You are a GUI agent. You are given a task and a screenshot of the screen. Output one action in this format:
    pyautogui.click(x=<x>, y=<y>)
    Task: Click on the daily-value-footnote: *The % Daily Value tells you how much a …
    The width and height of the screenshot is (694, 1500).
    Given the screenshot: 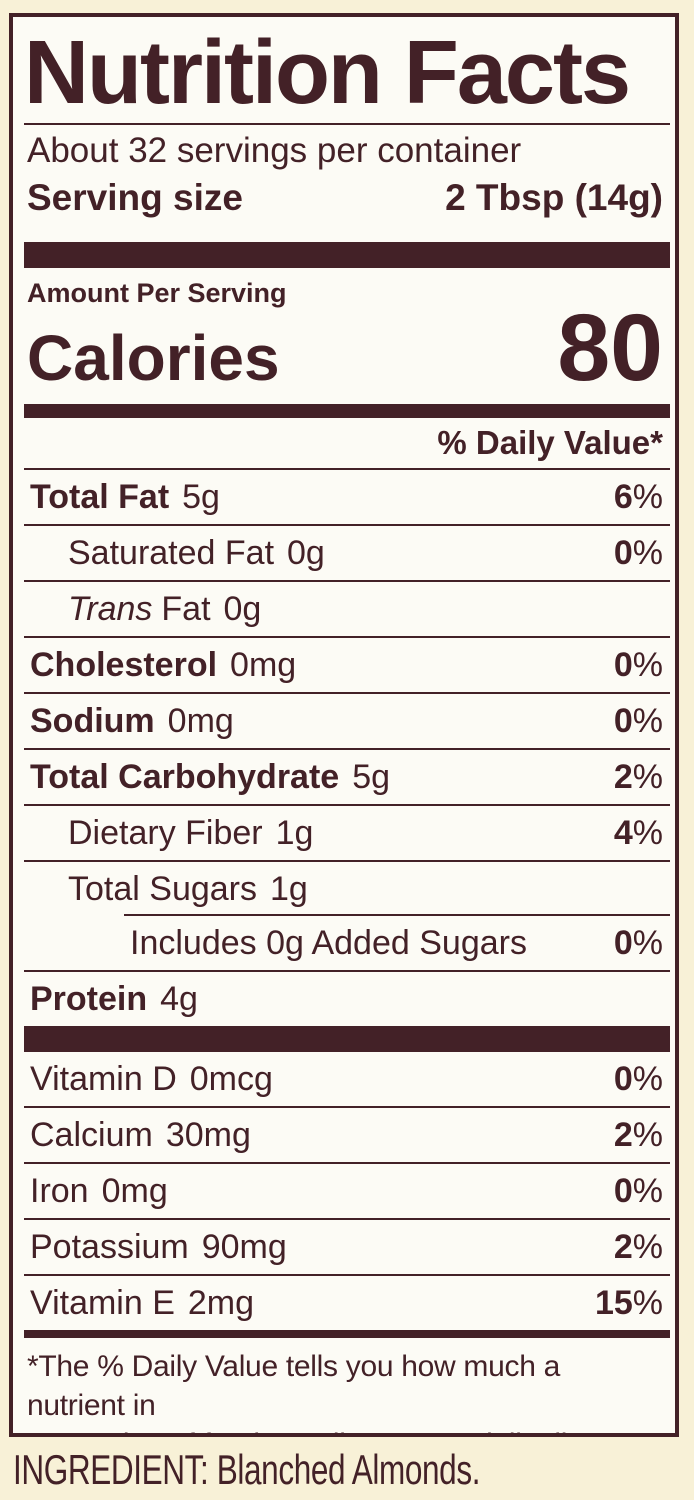 What is the action you would take?
    pyautogui.click(x=347, y=1385)
    